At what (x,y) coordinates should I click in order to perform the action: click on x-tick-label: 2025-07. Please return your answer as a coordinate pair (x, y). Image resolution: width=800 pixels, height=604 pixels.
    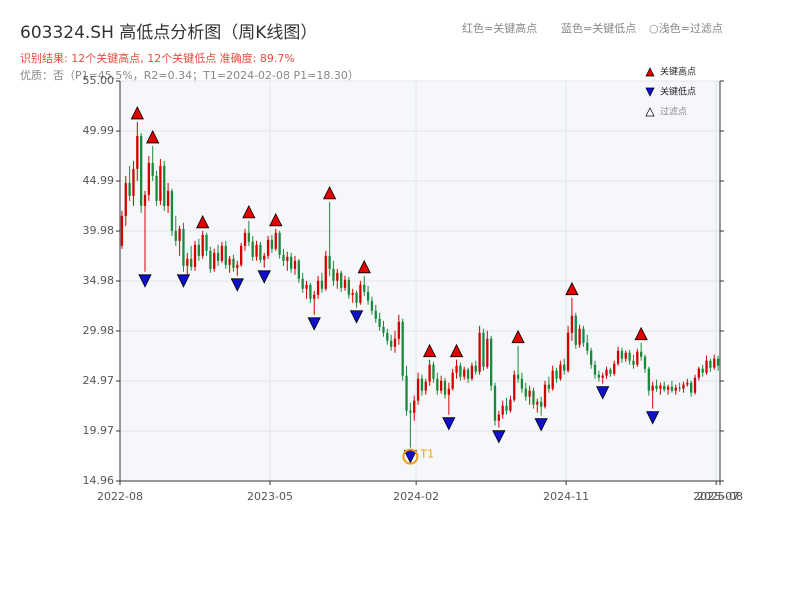
    Looking at the image, I should click on (716, 496).